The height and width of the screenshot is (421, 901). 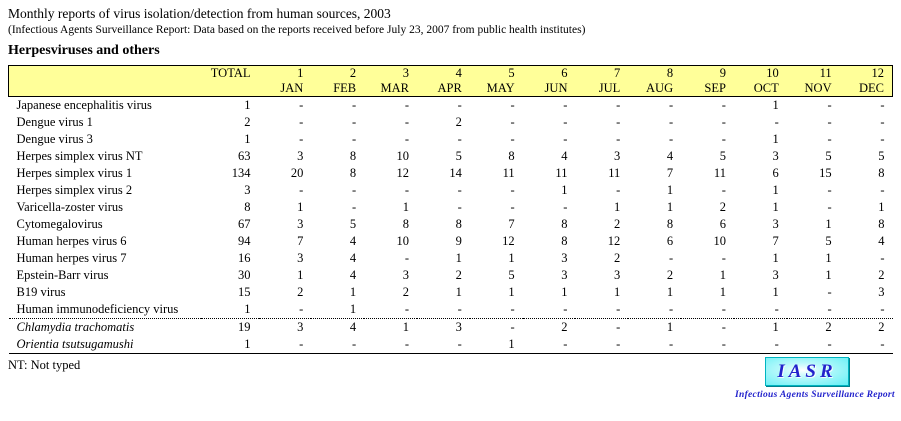 I want to click on month-number-header: 4, so click(x=443, y=73).